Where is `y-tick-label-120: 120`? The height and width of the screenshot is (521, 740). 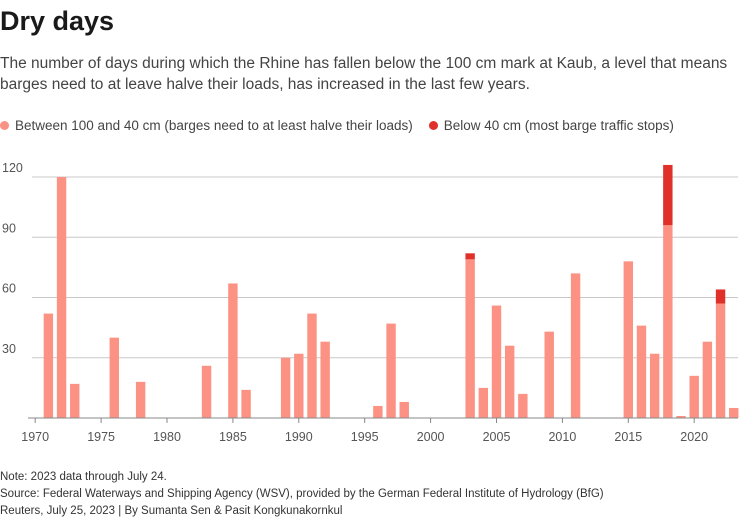 y-tick-label-120: 120 is located at coordinates (12, 168).